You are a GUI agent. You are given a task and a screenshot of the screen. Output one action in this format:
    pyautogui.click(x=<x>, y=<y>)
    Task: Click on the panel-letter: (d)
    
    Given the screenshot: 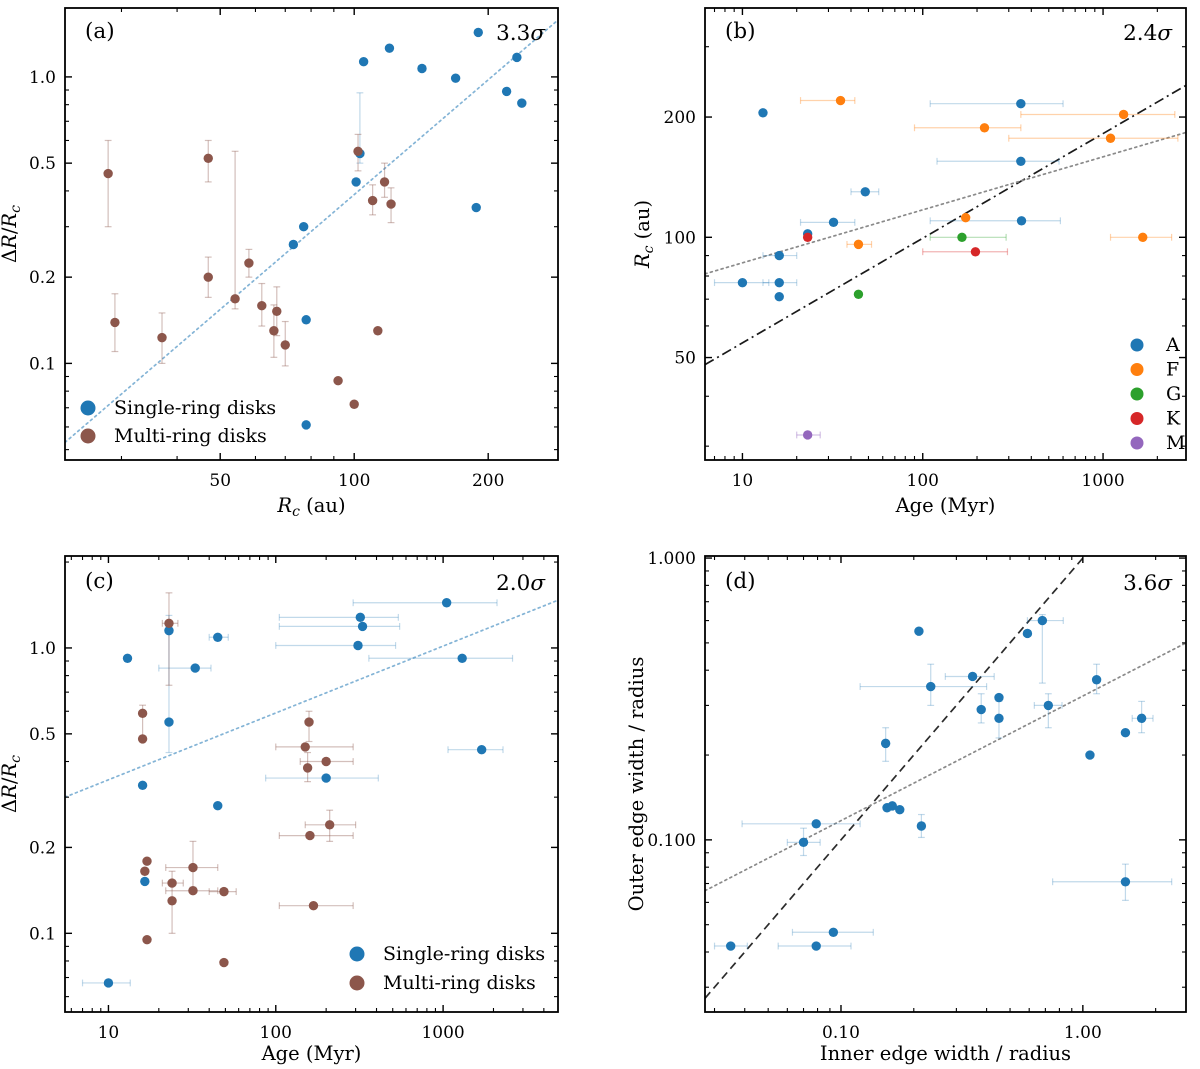 What is the action you would take?
    pyautogui.click(x=740, y=581)
    